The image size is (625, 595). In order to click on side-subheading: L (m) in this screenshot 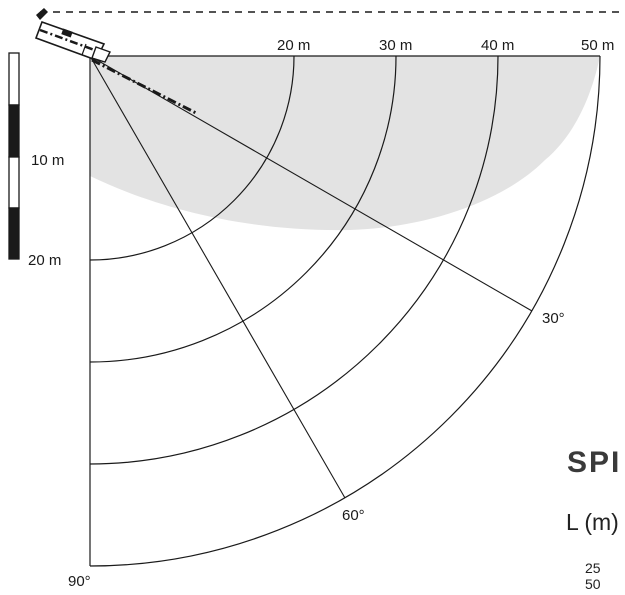, I will do `click(592, 522)`.